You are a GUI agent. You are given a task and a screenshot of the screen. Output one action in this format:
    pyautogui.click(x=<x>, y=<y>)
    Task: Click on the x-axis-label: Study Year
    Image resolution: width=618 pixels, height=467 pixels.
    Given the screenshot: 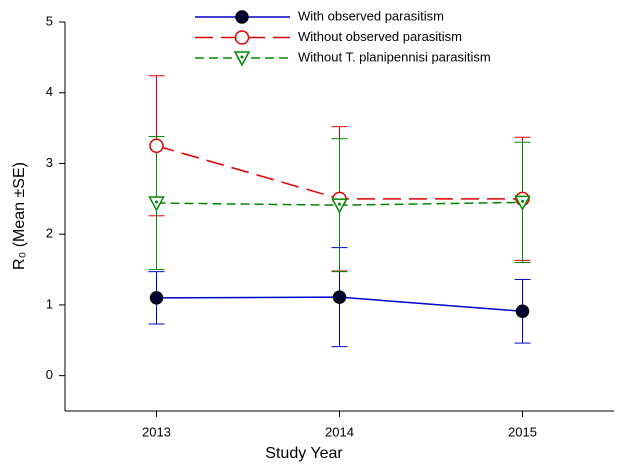 What is the action you would take?
    pyautogui.click(x=304, y=453)
    